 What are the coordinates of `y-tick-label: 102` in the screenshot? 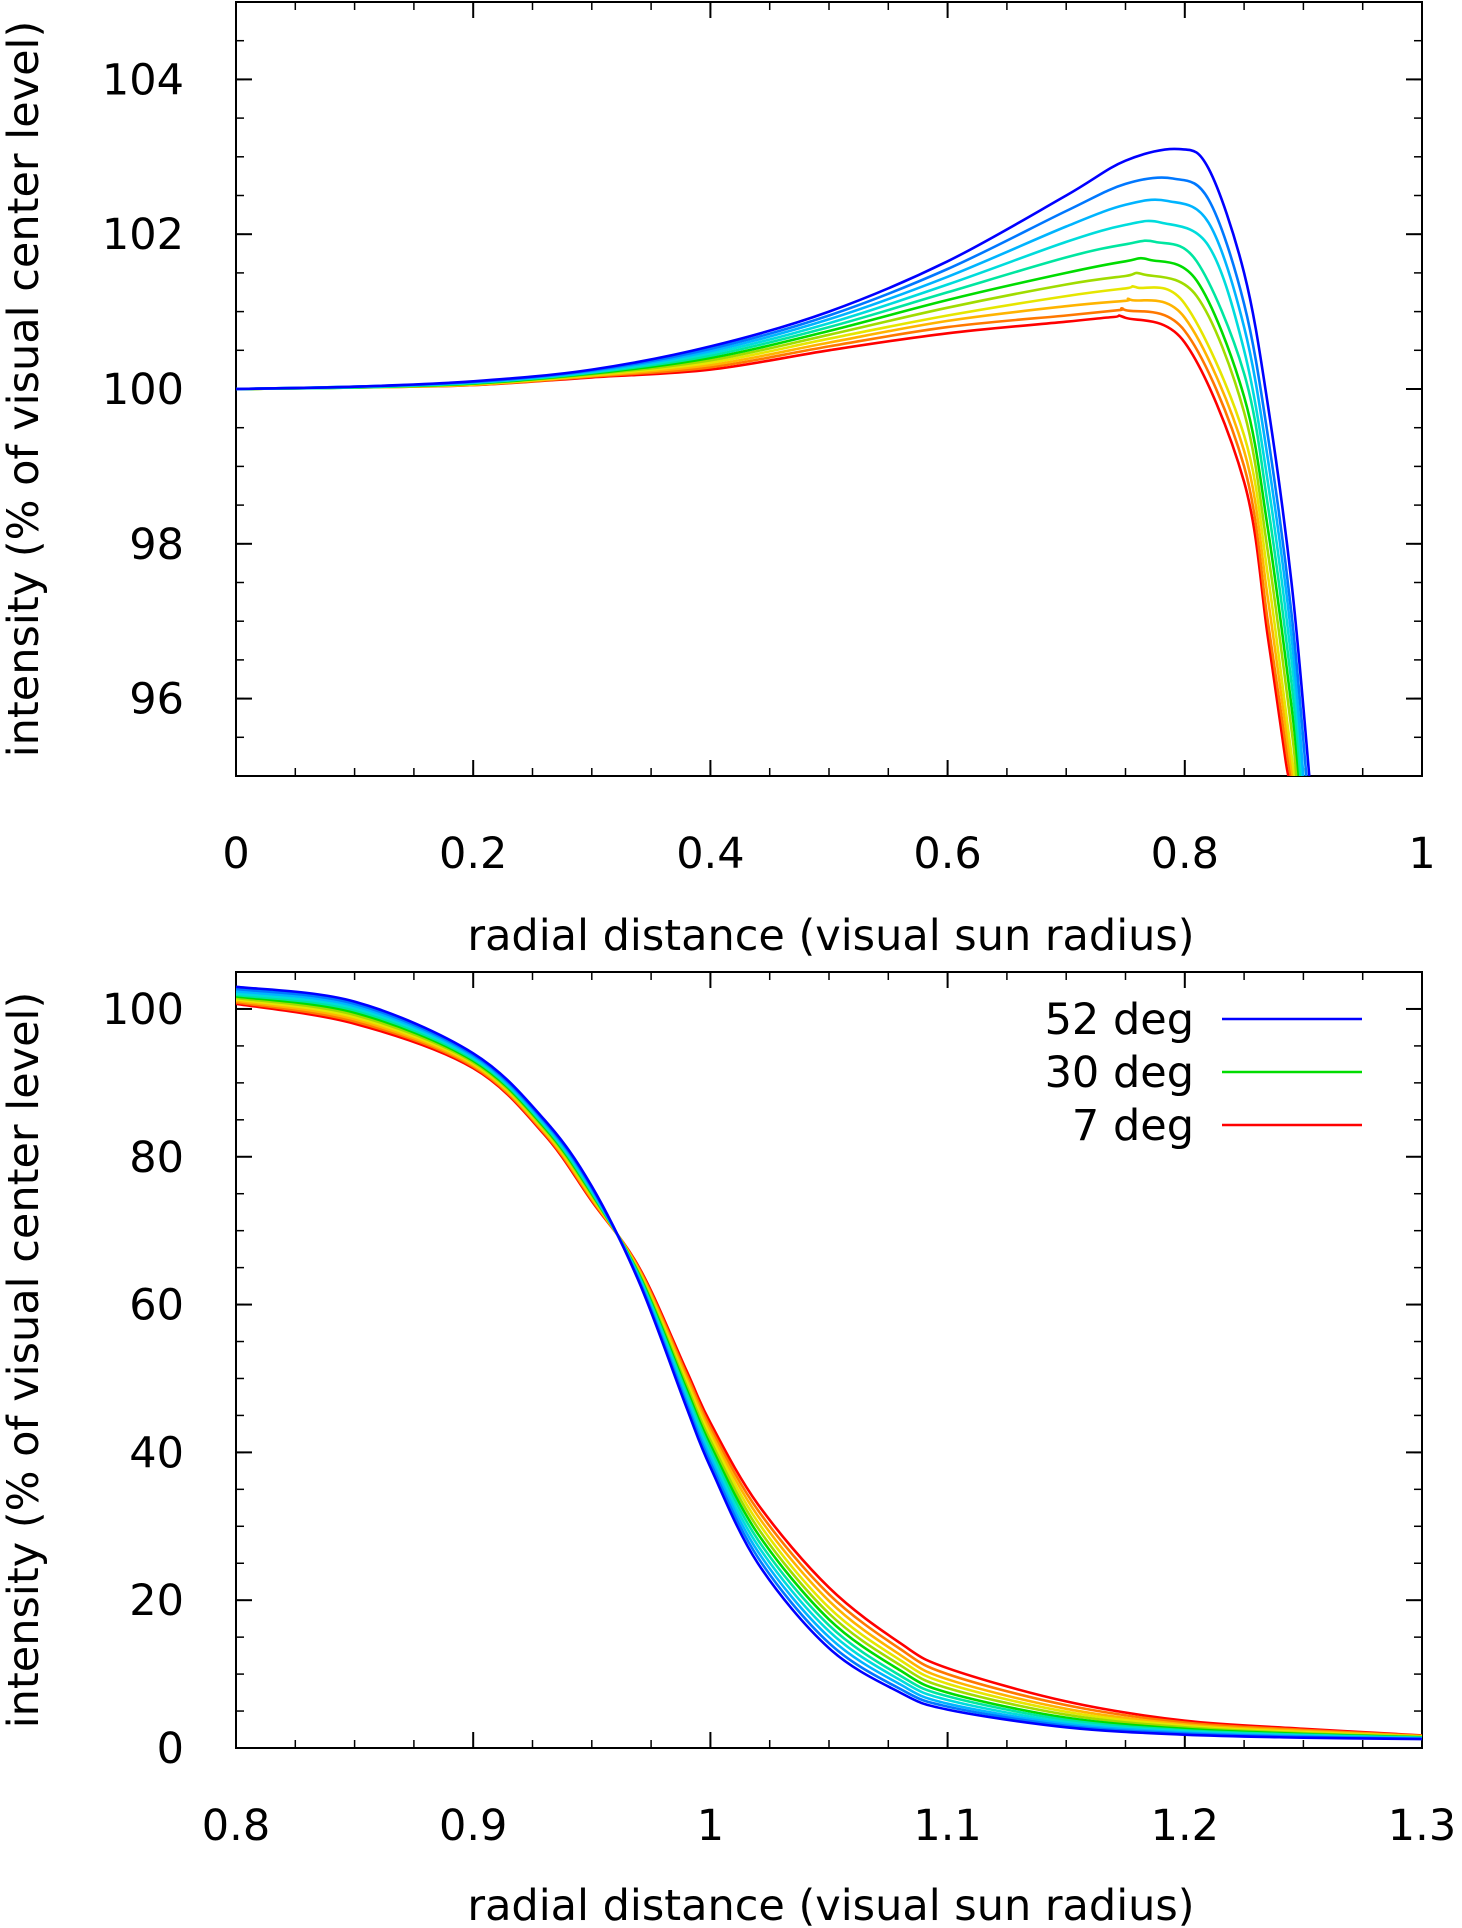 It's located at (143, 235).